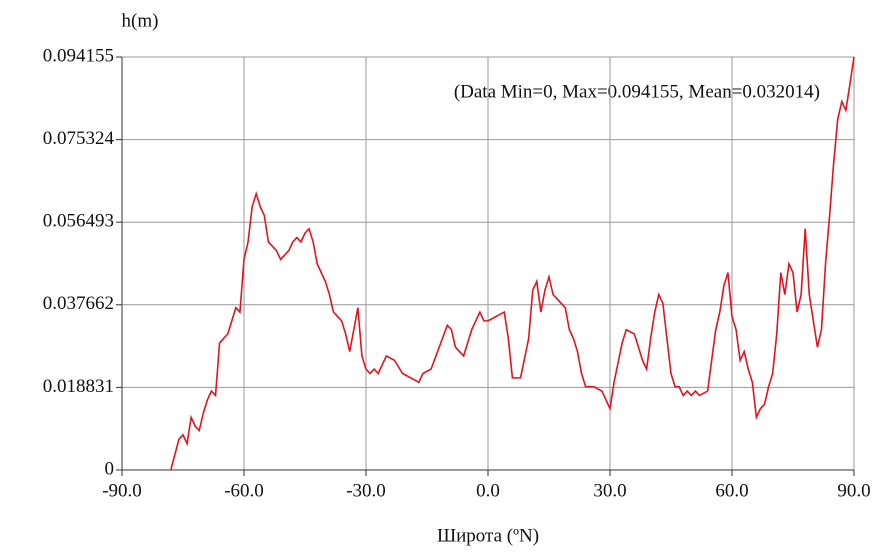 The width and height of the screenshot is (877, 554). I want to click on x-tick-label: -30.0, so click(366, 490).